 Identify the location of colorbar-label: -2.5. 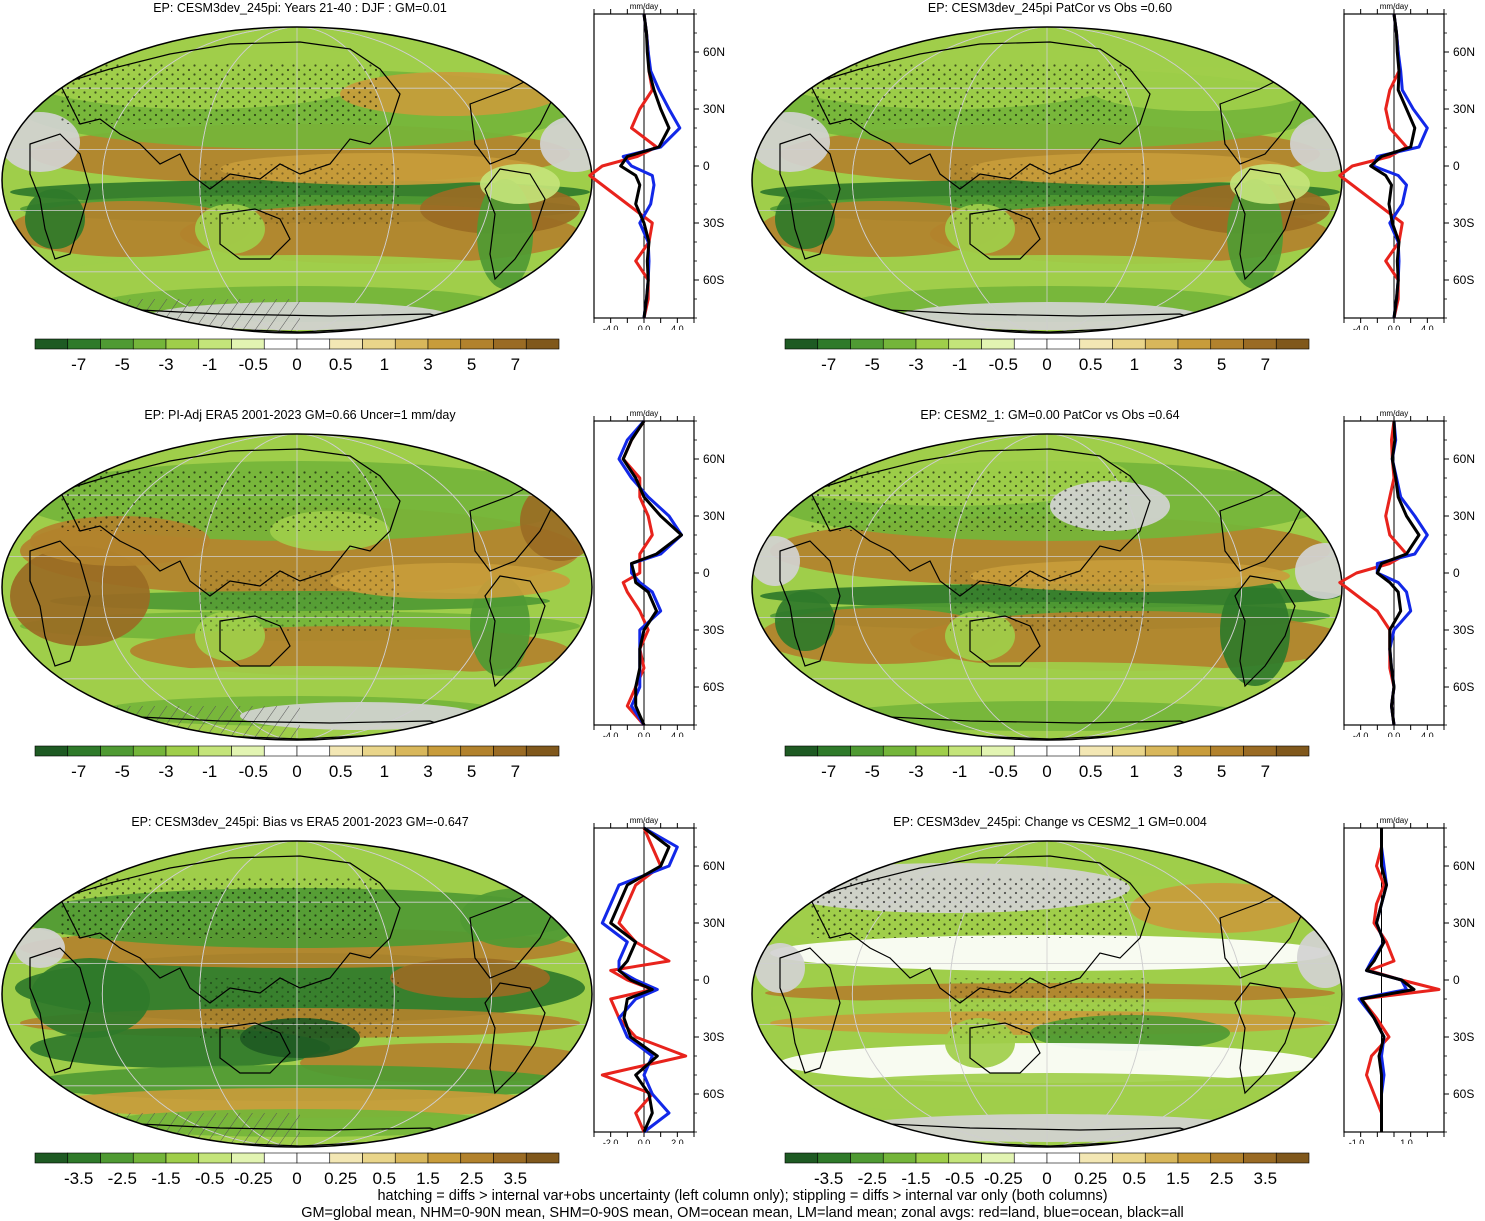
(872, 1178).